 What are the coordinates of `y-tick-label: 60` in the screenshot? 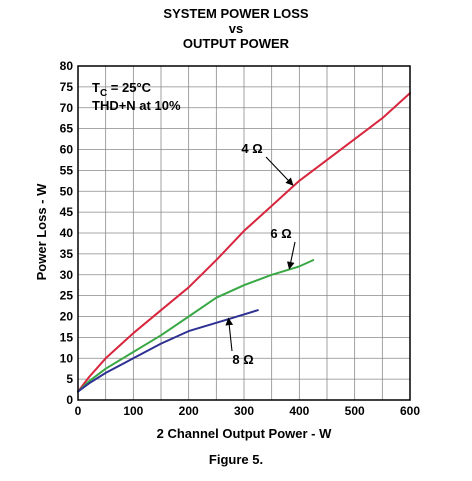 It's located at (67, 150).